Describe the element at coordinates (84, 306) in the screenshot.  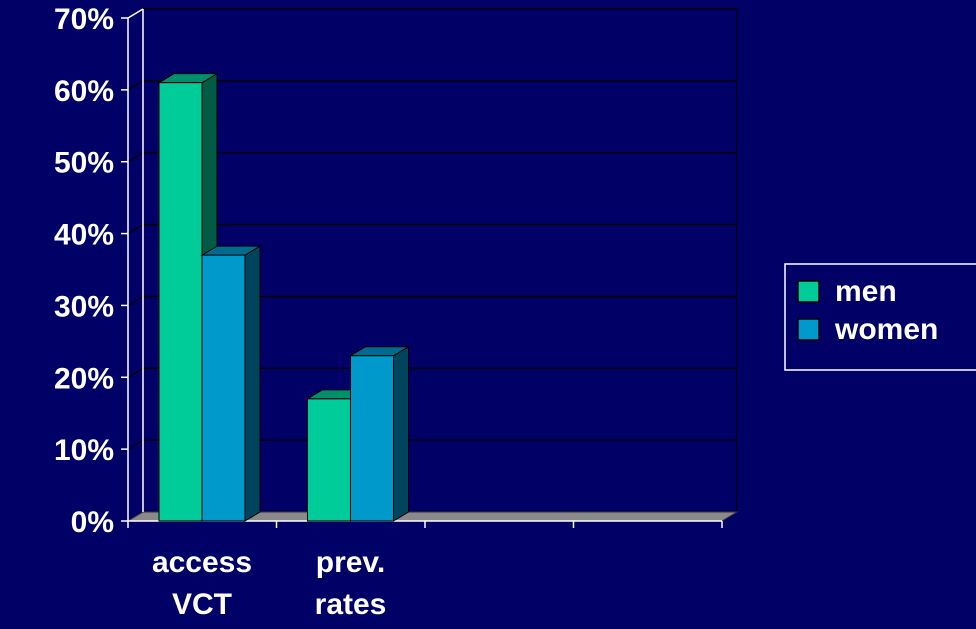
I see `y-tick-label: 30%` at that location.